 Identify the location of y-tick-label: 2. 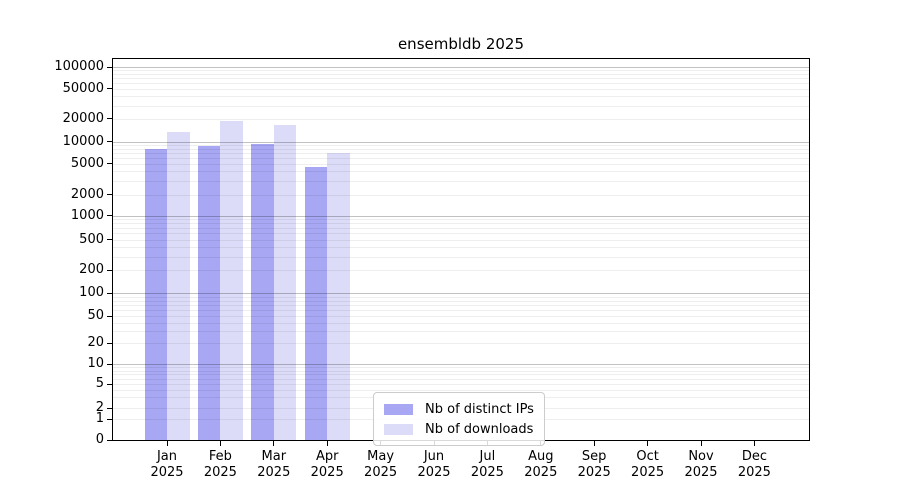
(99, 408).